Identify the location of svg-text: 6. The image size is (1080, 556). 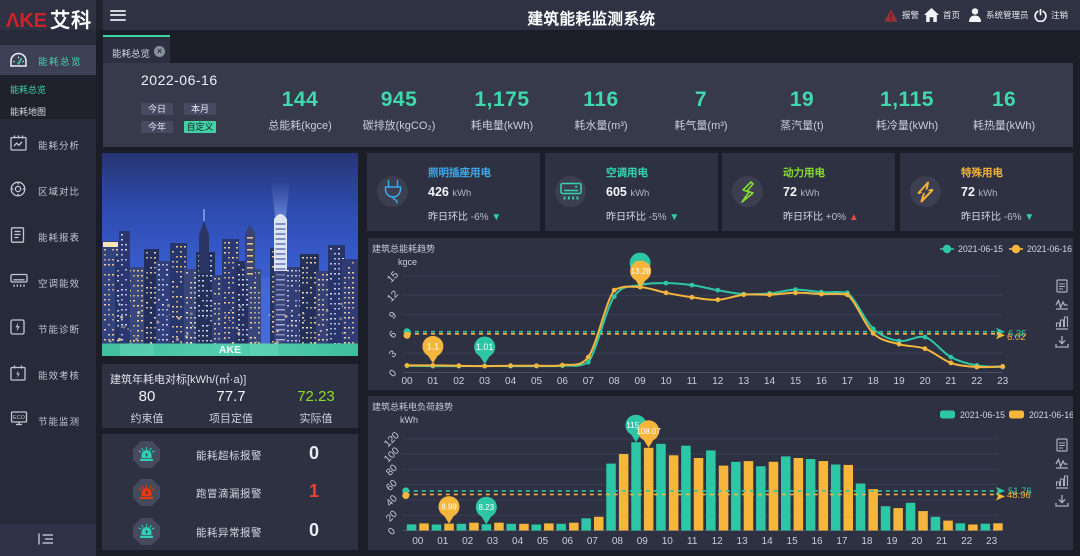
(393, 335).